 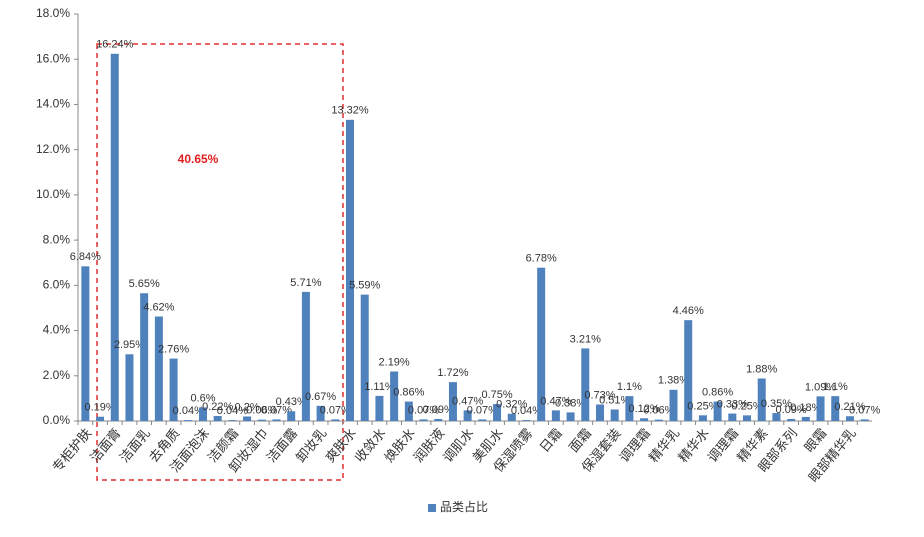 I want to click on data-label: 1.09%, so click(x=820, y=387).